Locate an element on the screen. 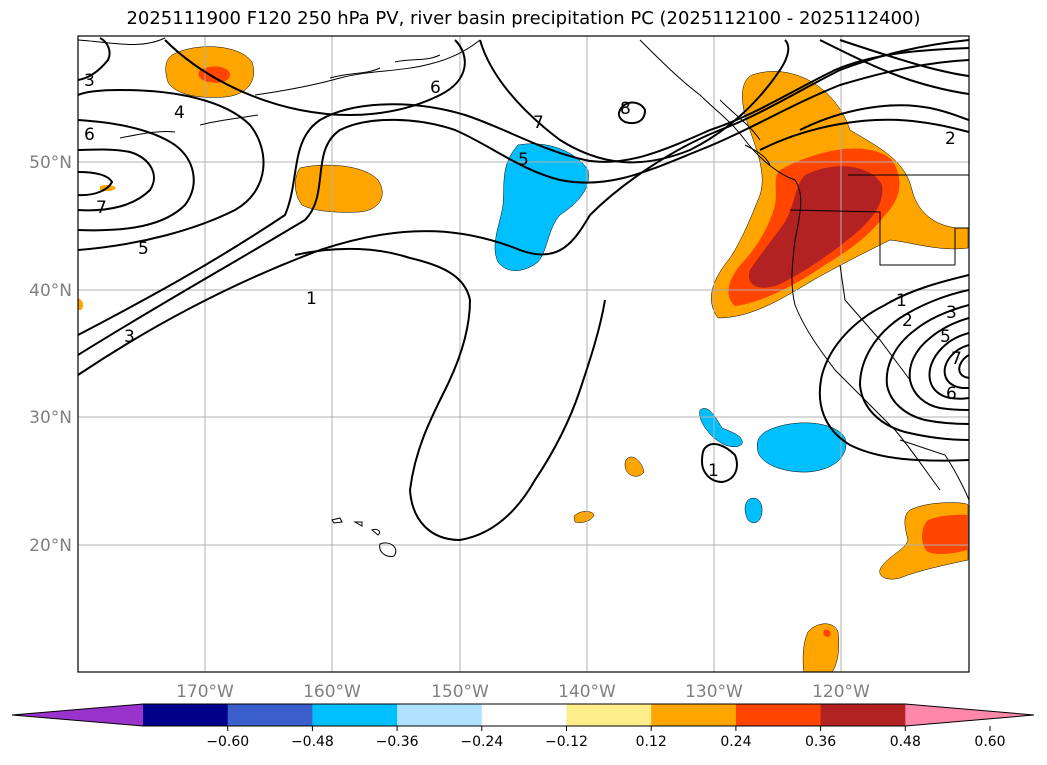 This screenshot has width=1047, height=765. contour-label: 4 is located at coordinates (179, 113).